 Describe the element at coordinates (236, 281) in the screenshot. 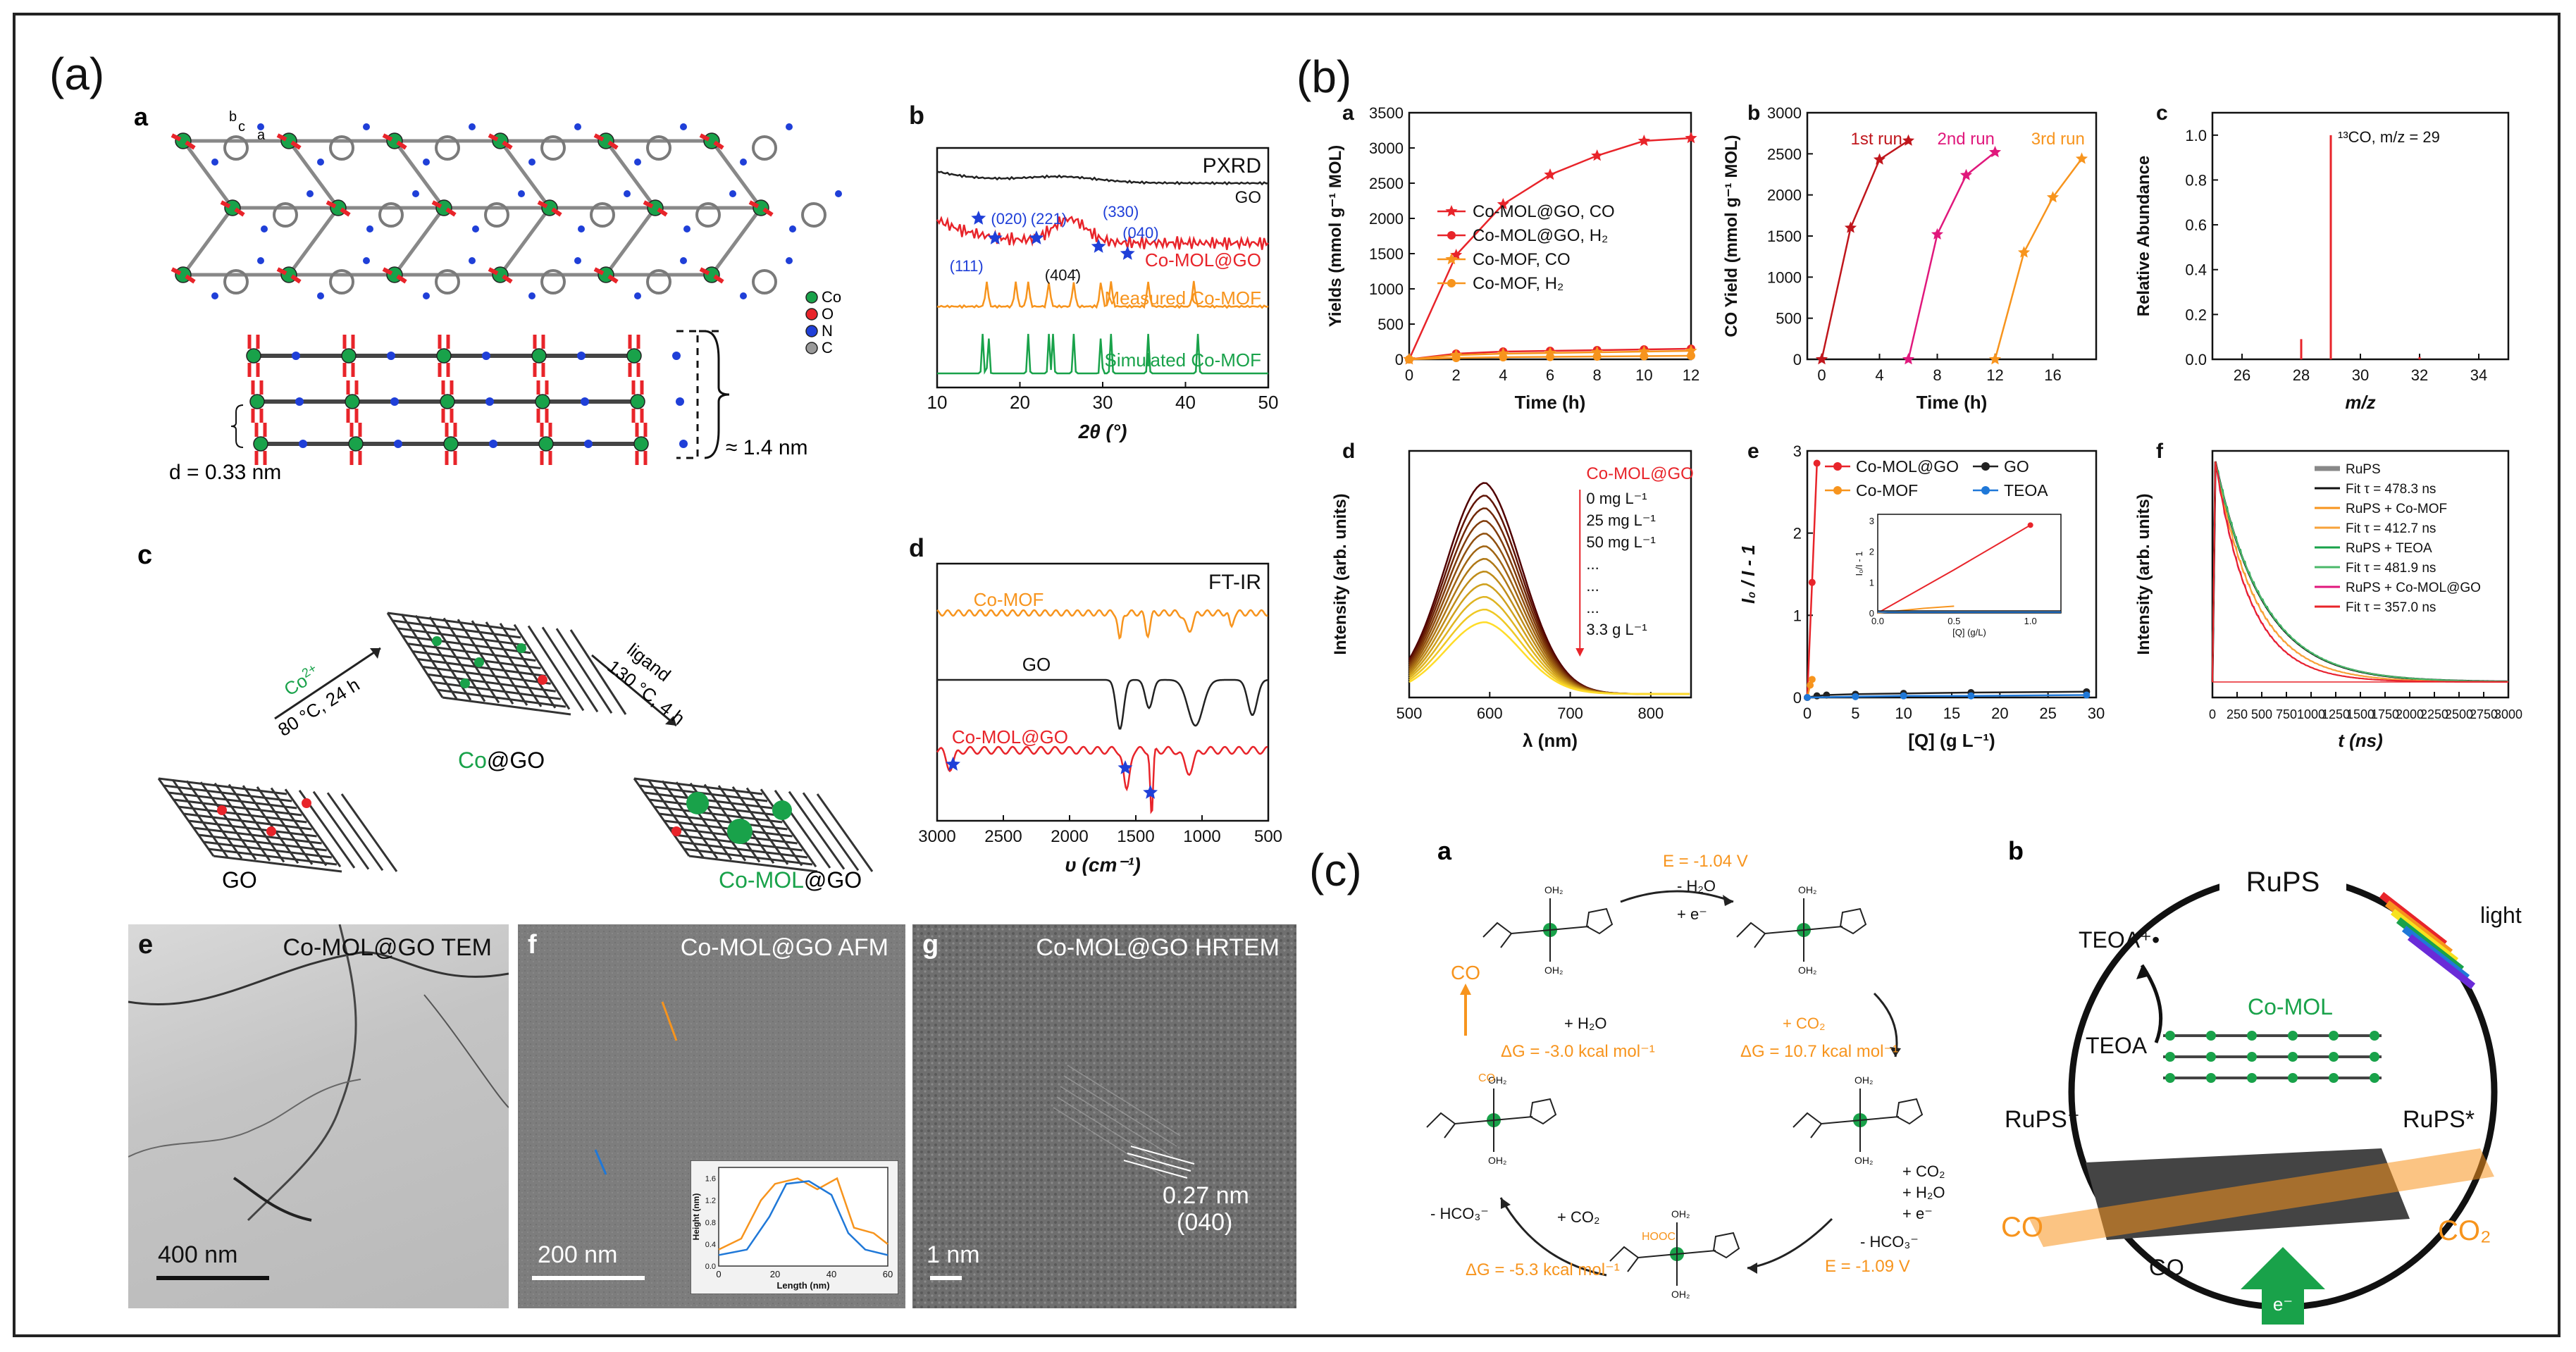

I see `ring` at that location.